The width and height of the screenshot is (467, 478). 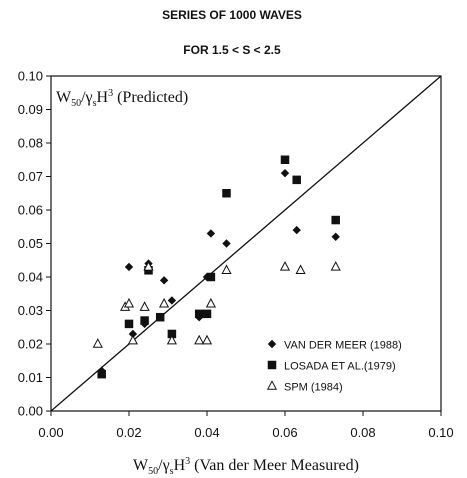 I want to click on x-axis-ticks: 0.00 0.02 0.04 0.06 0.08 0.10, so click(x=246, y=425).